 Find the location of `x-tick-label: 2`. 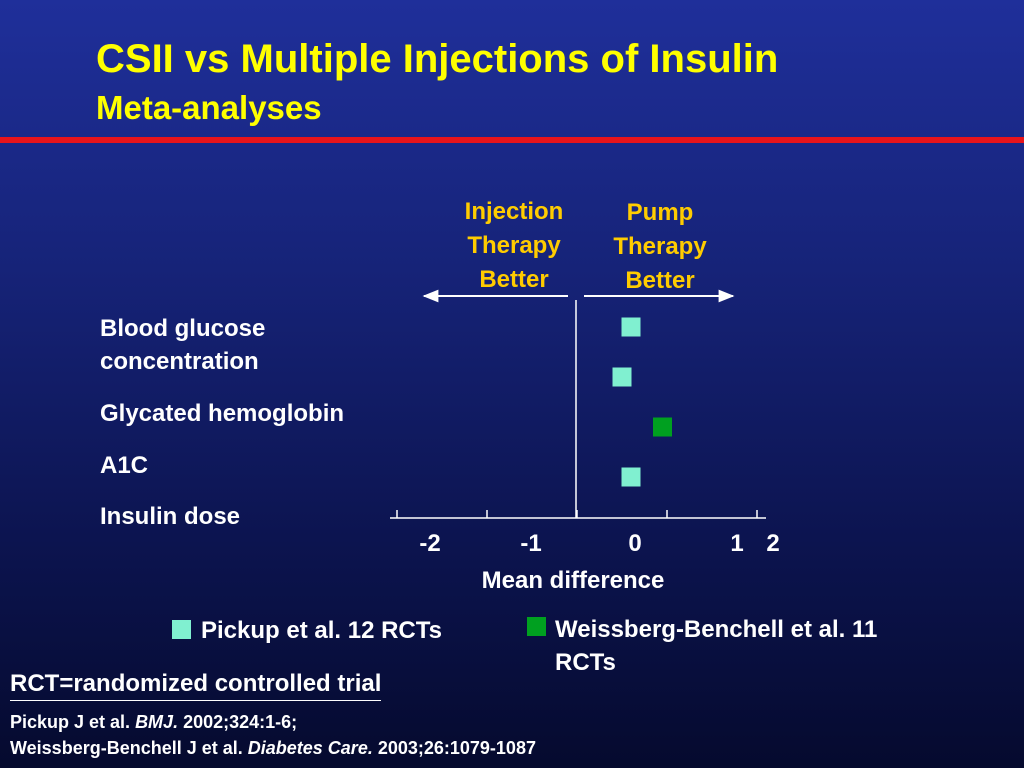

x-tick-label: 2 is located at coordinates (772, 543).